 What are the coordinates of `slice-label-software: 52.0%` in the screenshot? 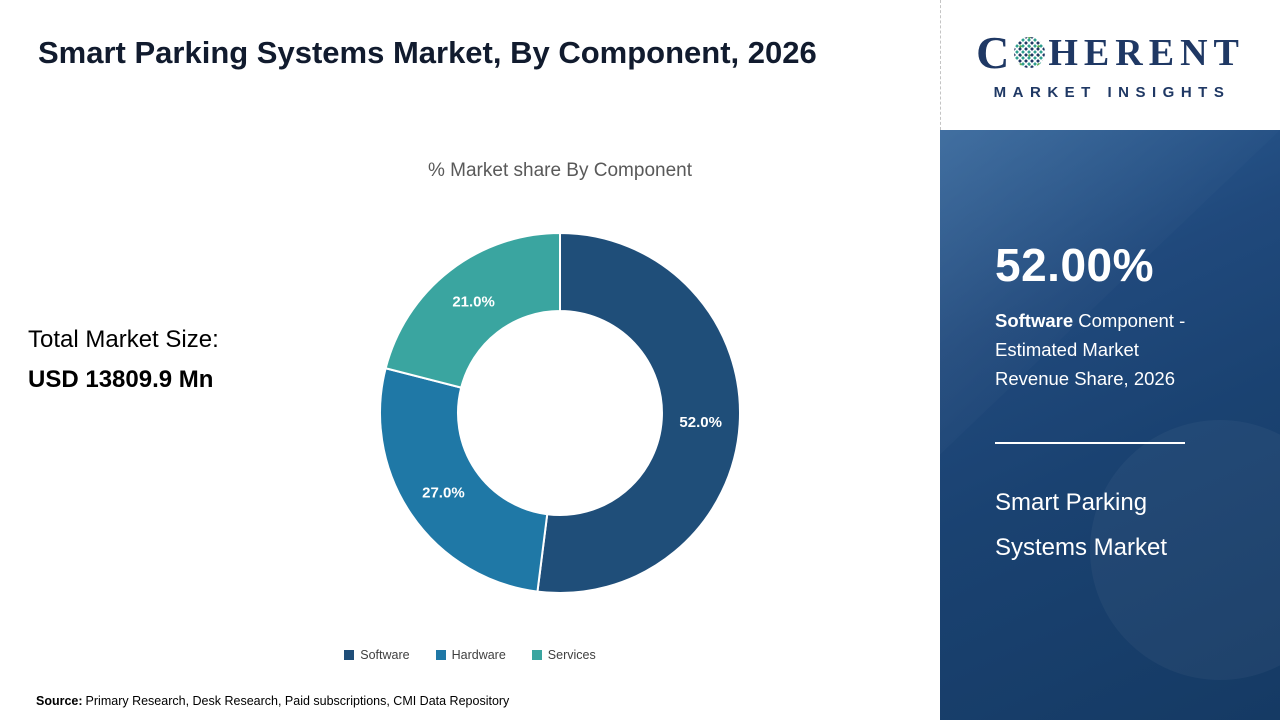 It's located at (700, 422).